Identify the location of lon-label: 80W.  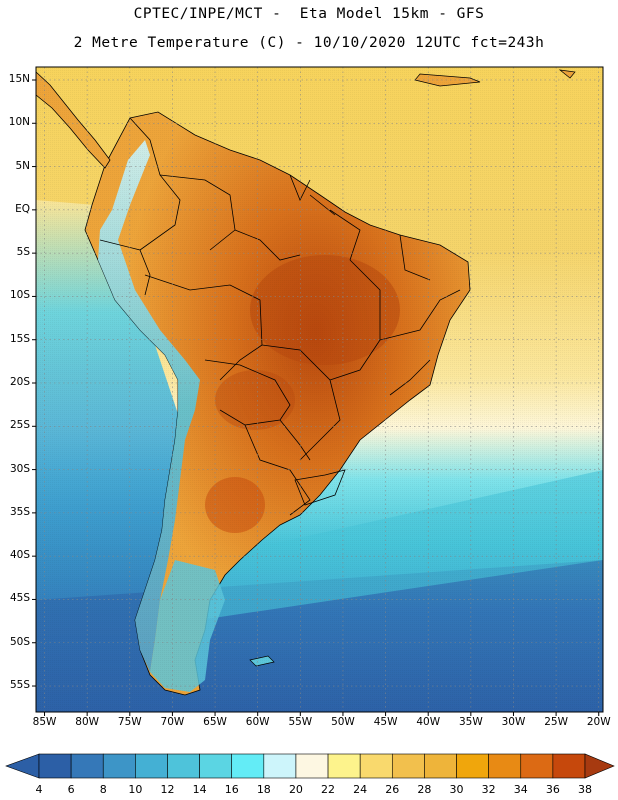
(87, 722).